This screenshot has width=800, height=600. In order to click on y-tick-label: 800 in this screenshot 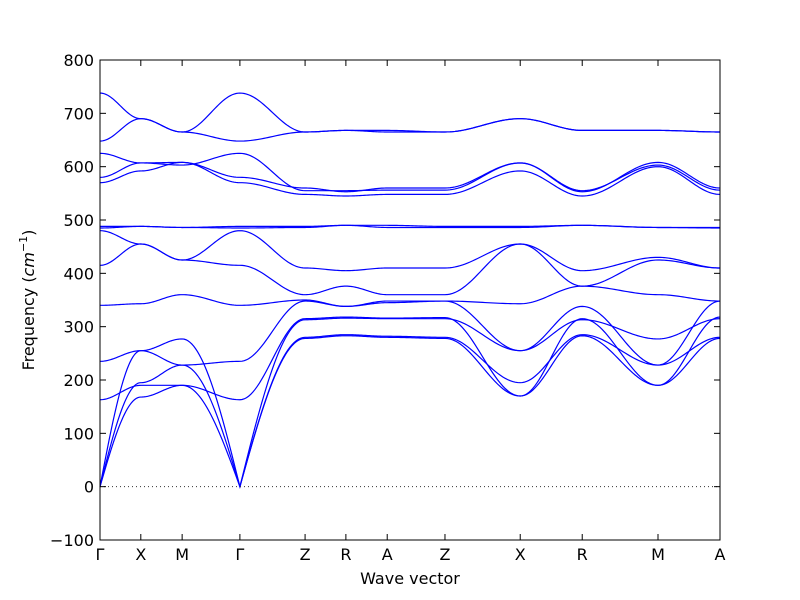, I will do `click(78, 60)`.